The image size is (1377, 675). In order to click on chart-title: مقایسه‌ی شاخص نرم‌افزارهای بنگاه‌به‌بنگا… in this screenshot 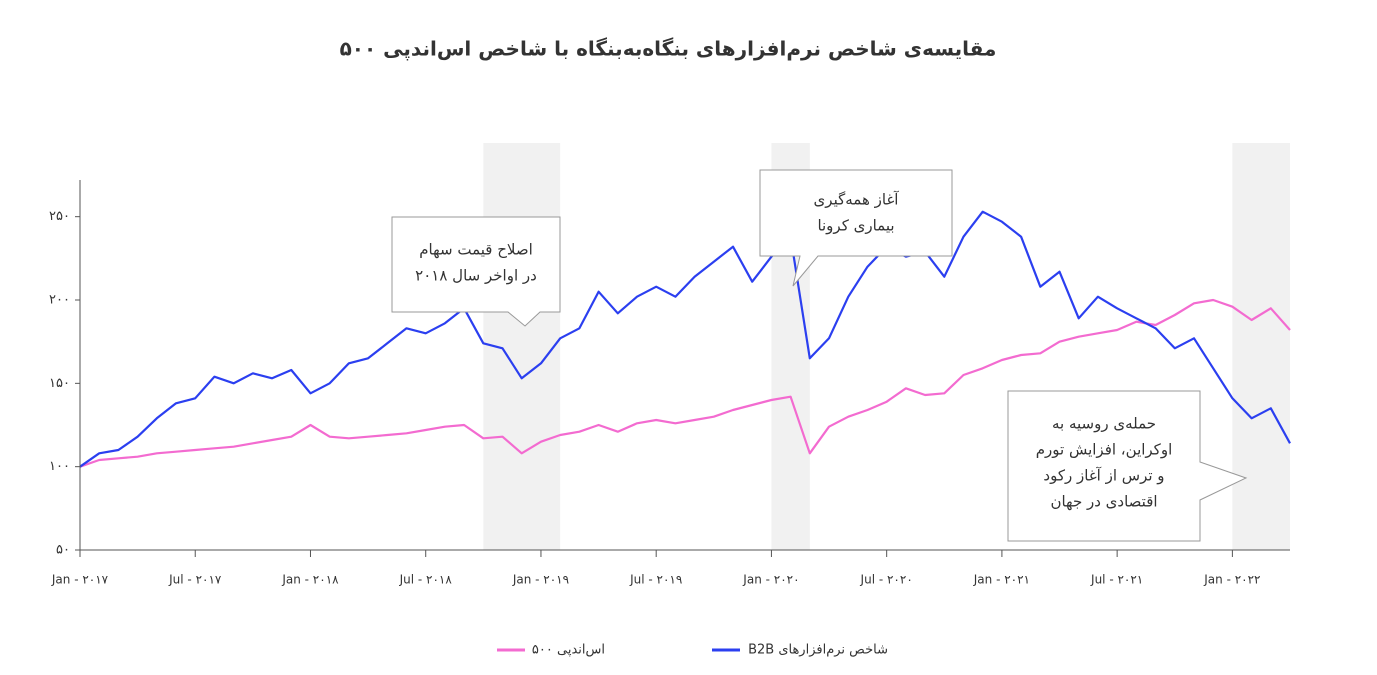, I will do `click(668, 49)`.